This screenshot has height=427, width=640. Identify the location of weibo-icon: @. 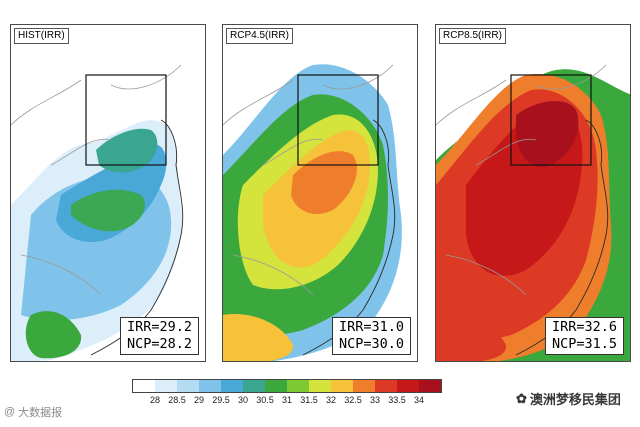
(10, 412).